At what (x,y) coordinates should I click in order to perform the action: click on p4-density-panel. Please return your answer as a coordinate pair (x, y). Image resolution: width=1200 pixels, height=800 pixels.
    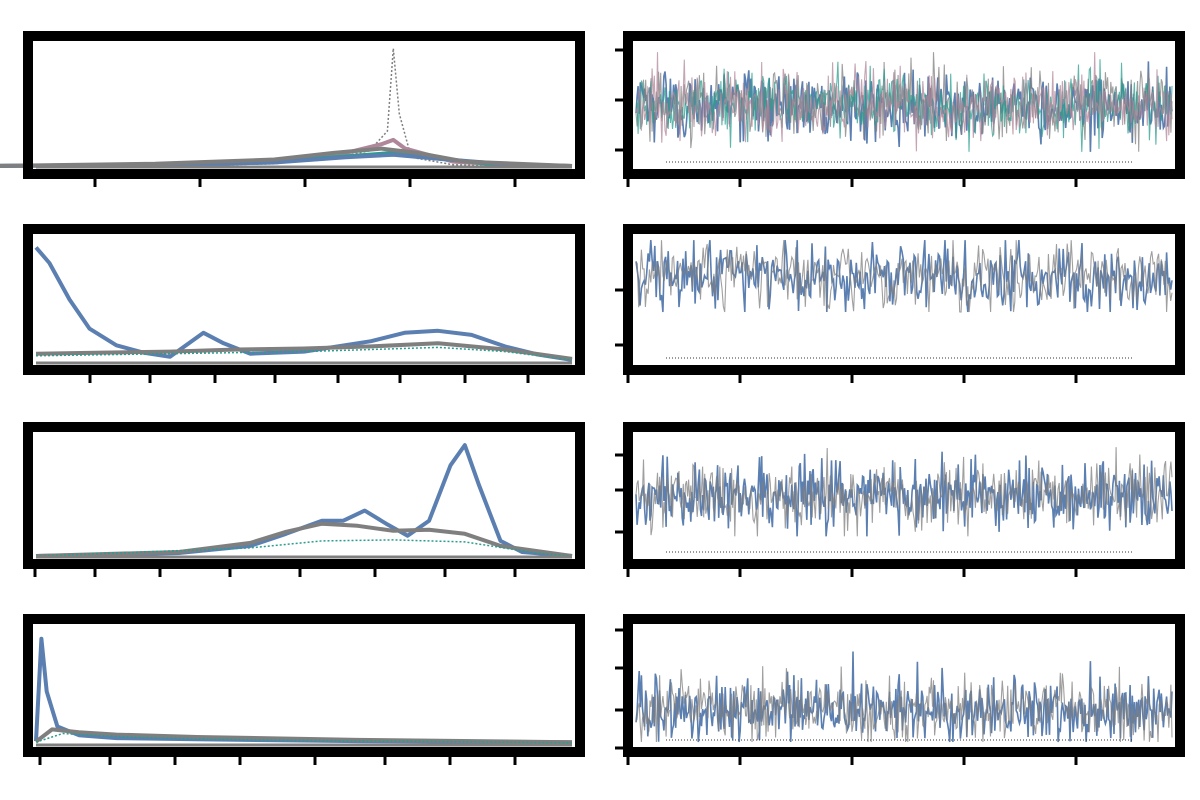
    Looking at the image, I should click on (304, 689).